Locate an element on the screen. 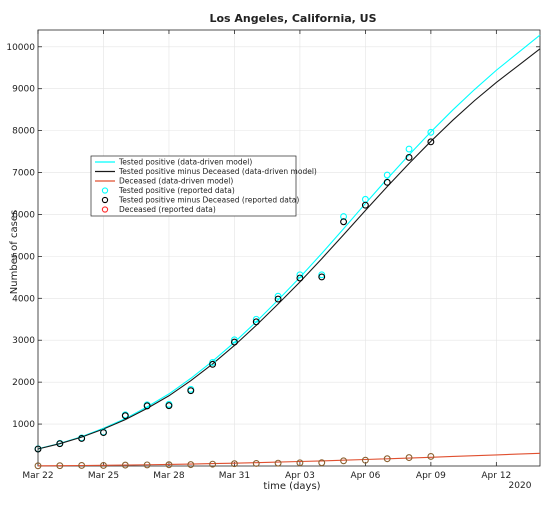 The height and width of the screenshot is (506, 550). y-tick-label: 2000 is located at coordinates (23, 383).